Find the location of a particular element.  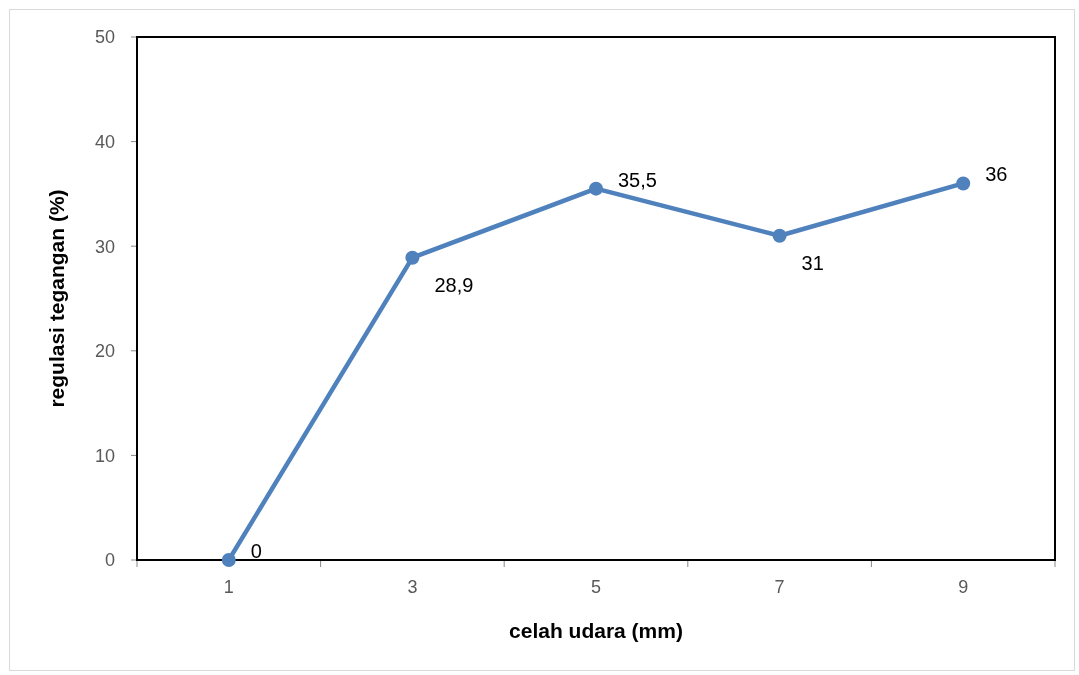

y-tick-label: 10 is located at coordinates (104, 455).